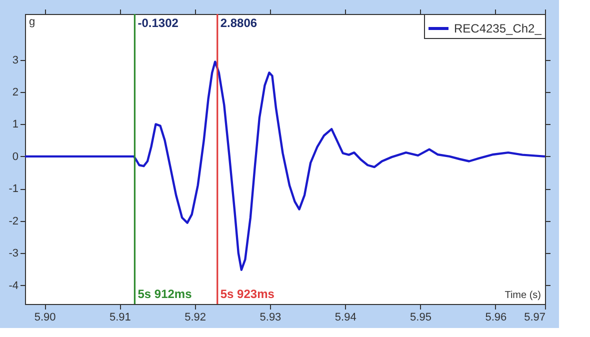 The height and width of the screenshot is (337, 590). What do you see at coordinates (13, 189) in the screenshot?
I see `y-tick-label: -1` at bounding box center [13, 189].